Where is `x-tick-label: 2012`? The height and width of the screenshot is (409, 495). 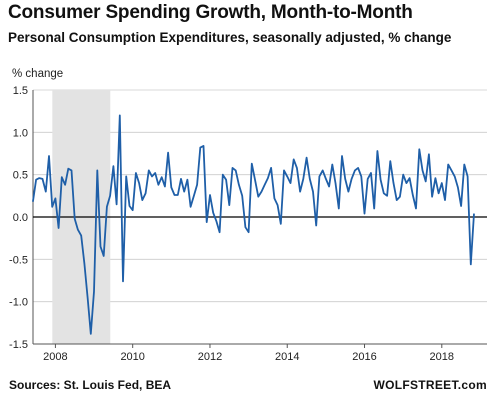
x-tick-label: 2012 is located at coordinates (210, 357).